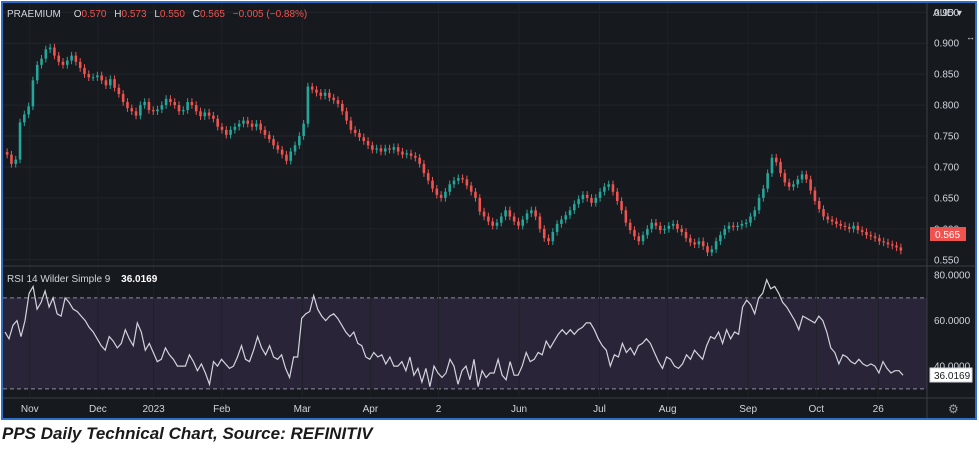  Describe the element at coordinates (952, 276) in the screenshot. I see `rsi-tick-label: 80.0000` at that location.